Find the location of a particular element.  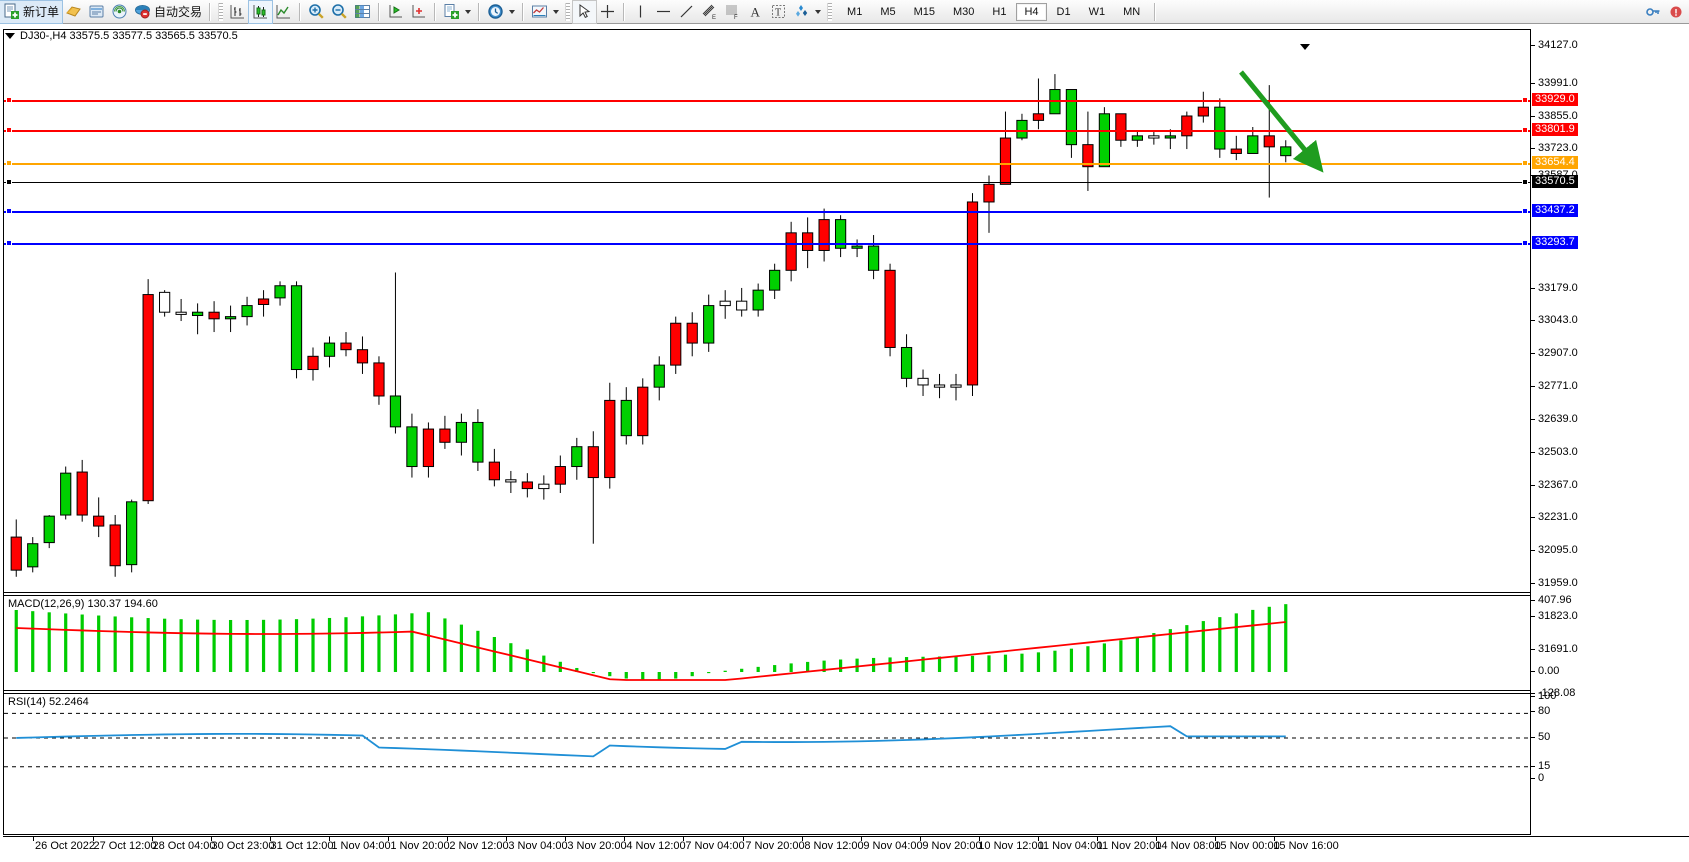

price-tick: 33723.0 is located at coordinates (1554, 148).